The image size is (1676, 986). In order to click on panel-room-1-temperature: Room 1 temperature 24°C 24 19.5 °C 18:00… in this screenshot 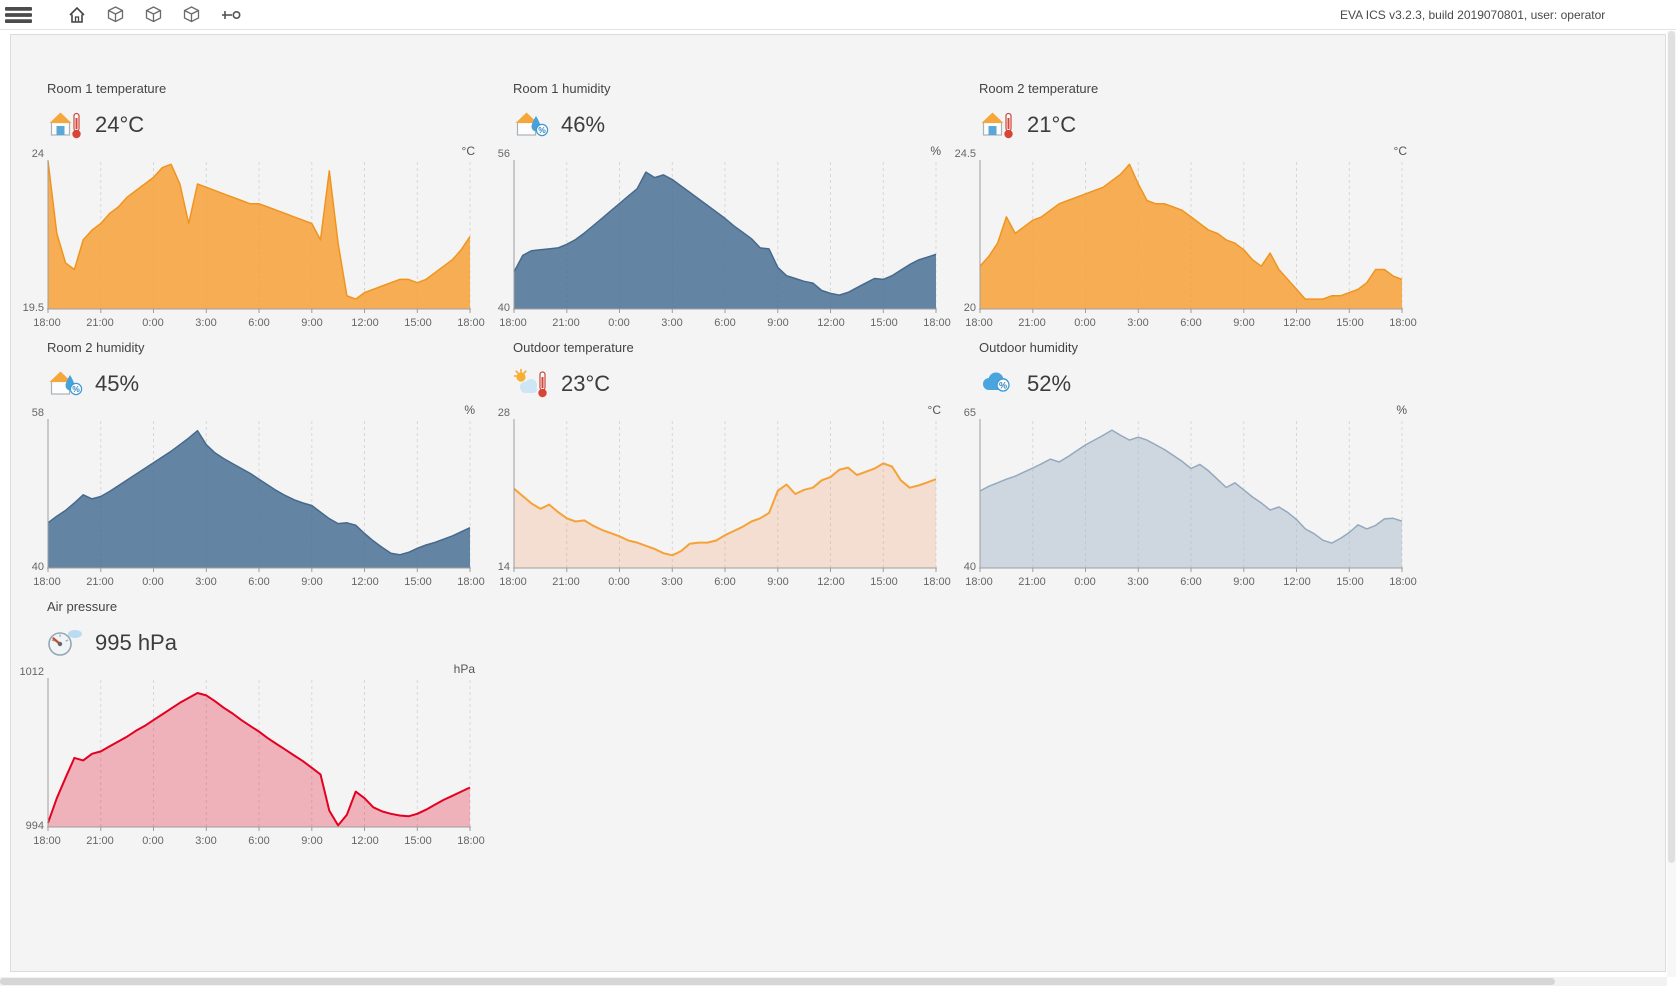, I will do `click(248, 205)`.